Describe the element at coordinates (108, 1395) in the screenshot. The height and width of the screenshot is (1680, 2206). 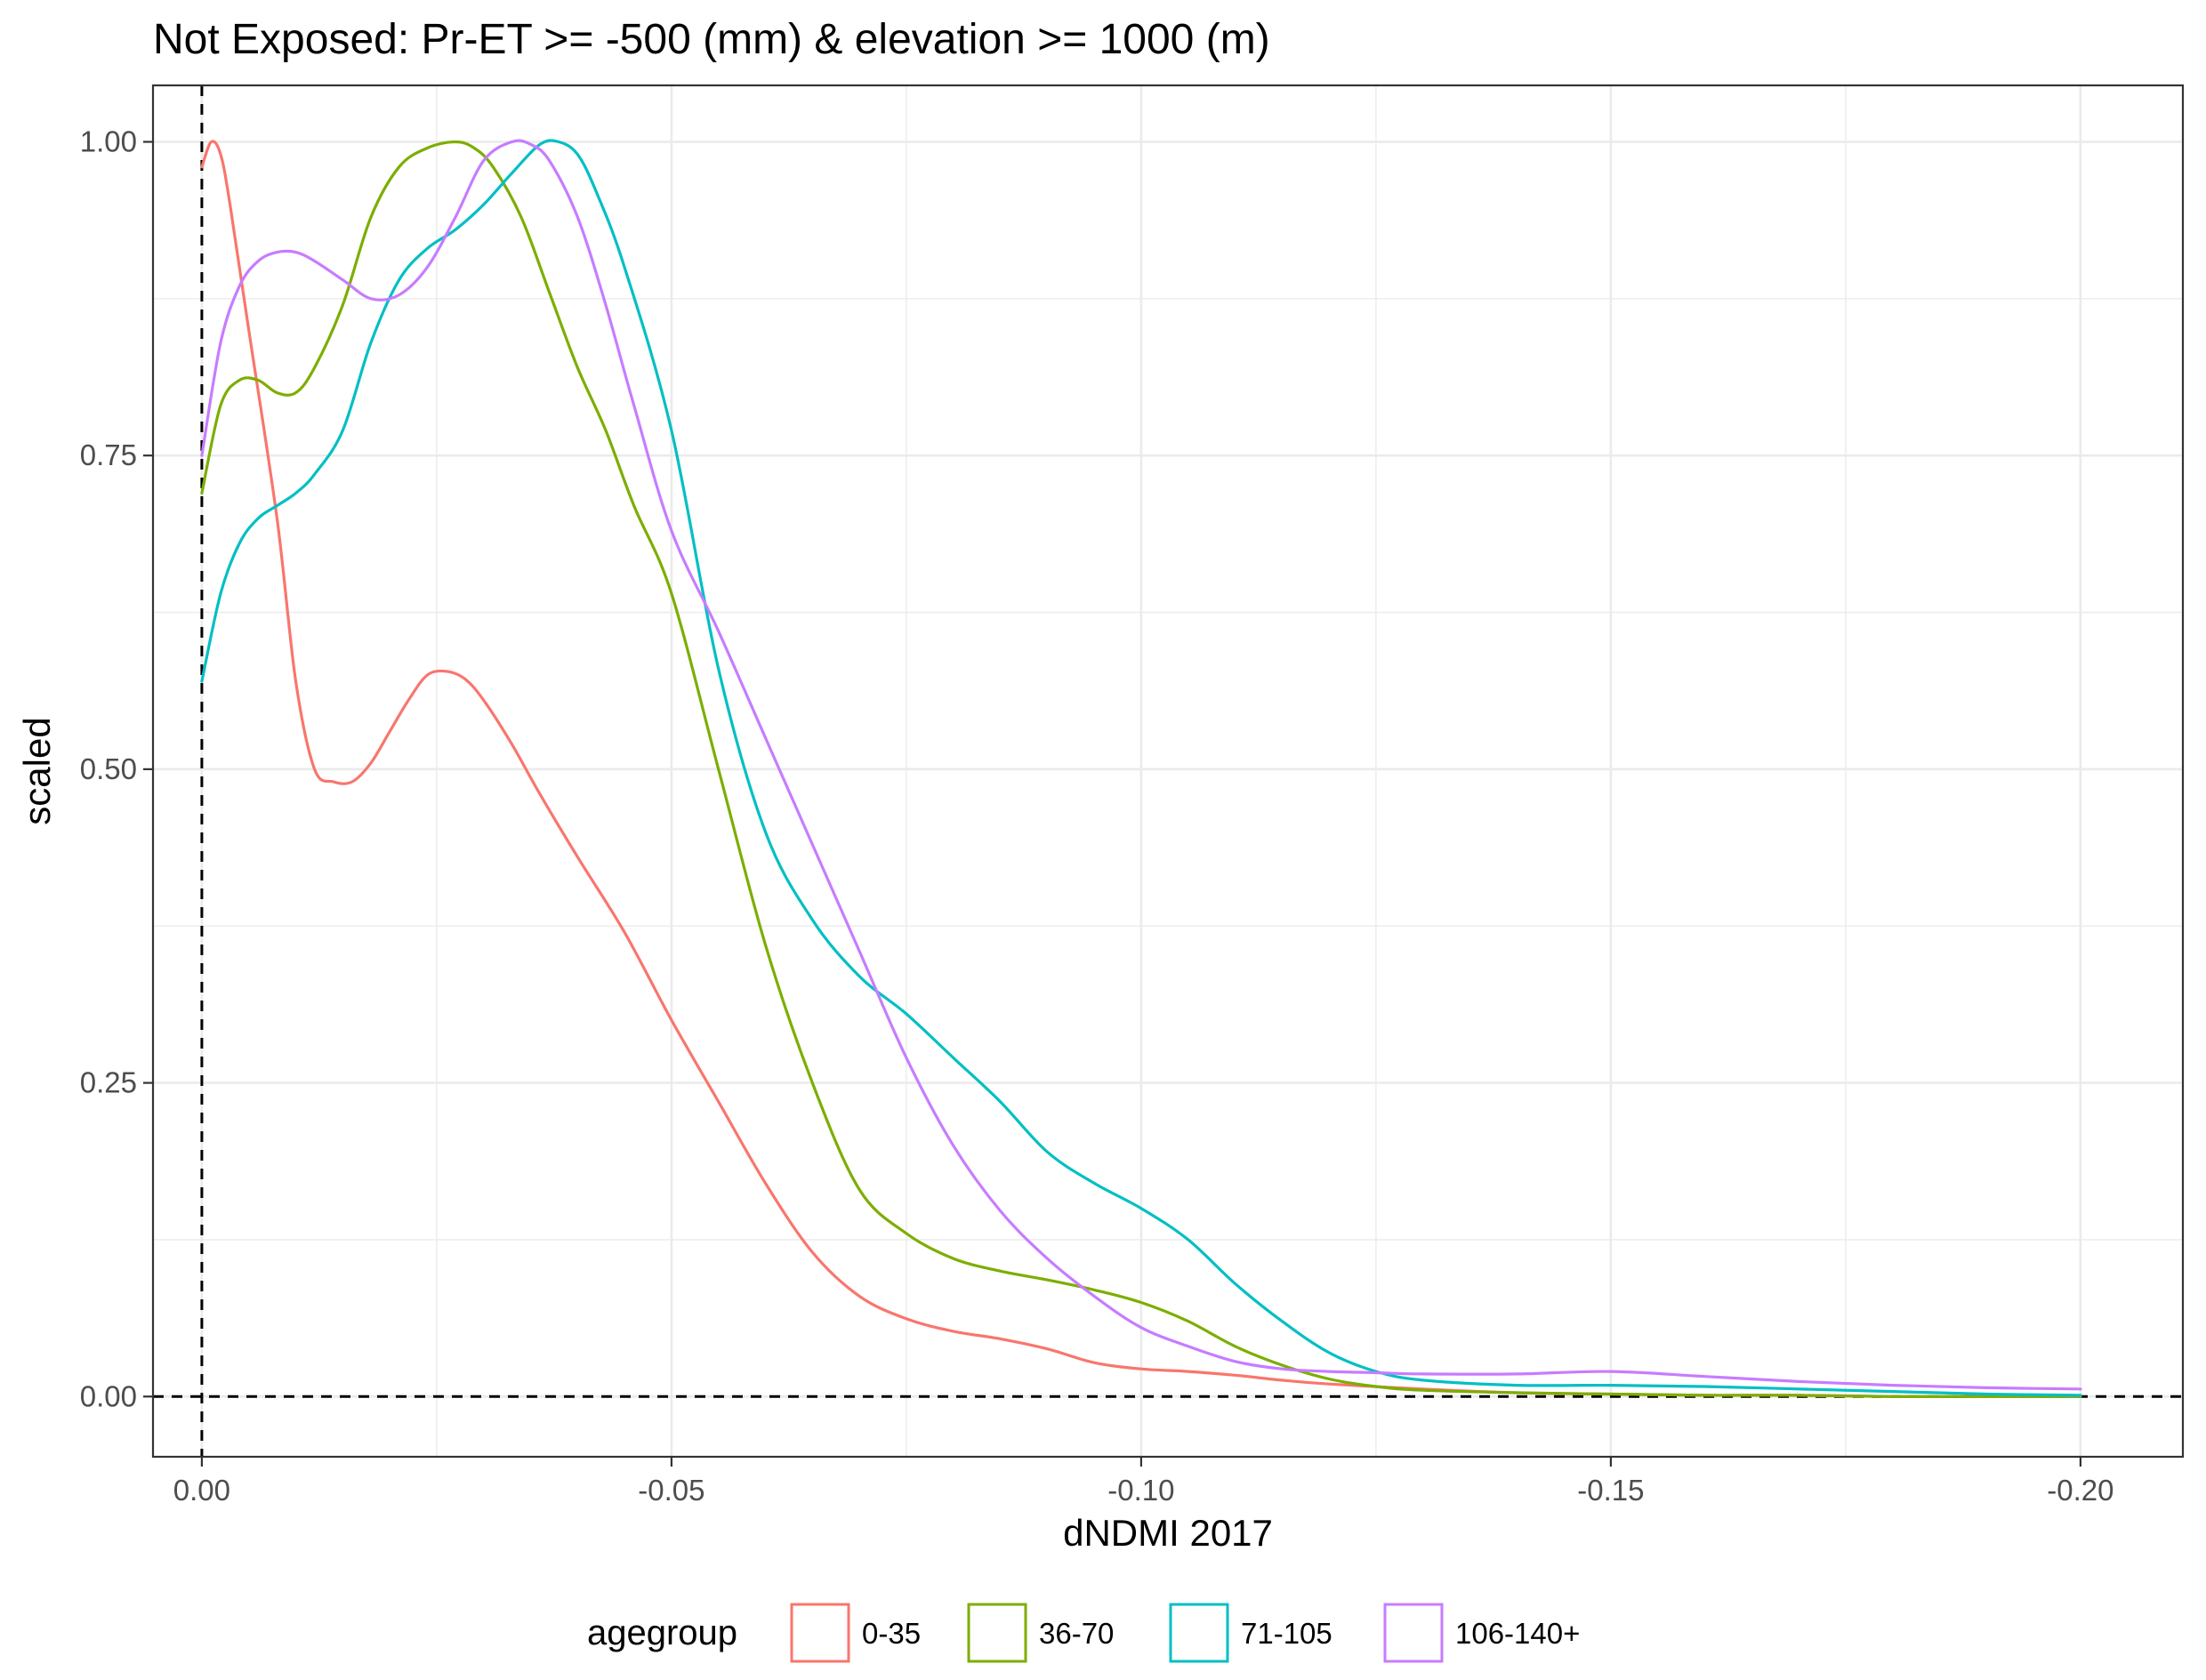
I see `y-tick-label: 0.00` at that location.